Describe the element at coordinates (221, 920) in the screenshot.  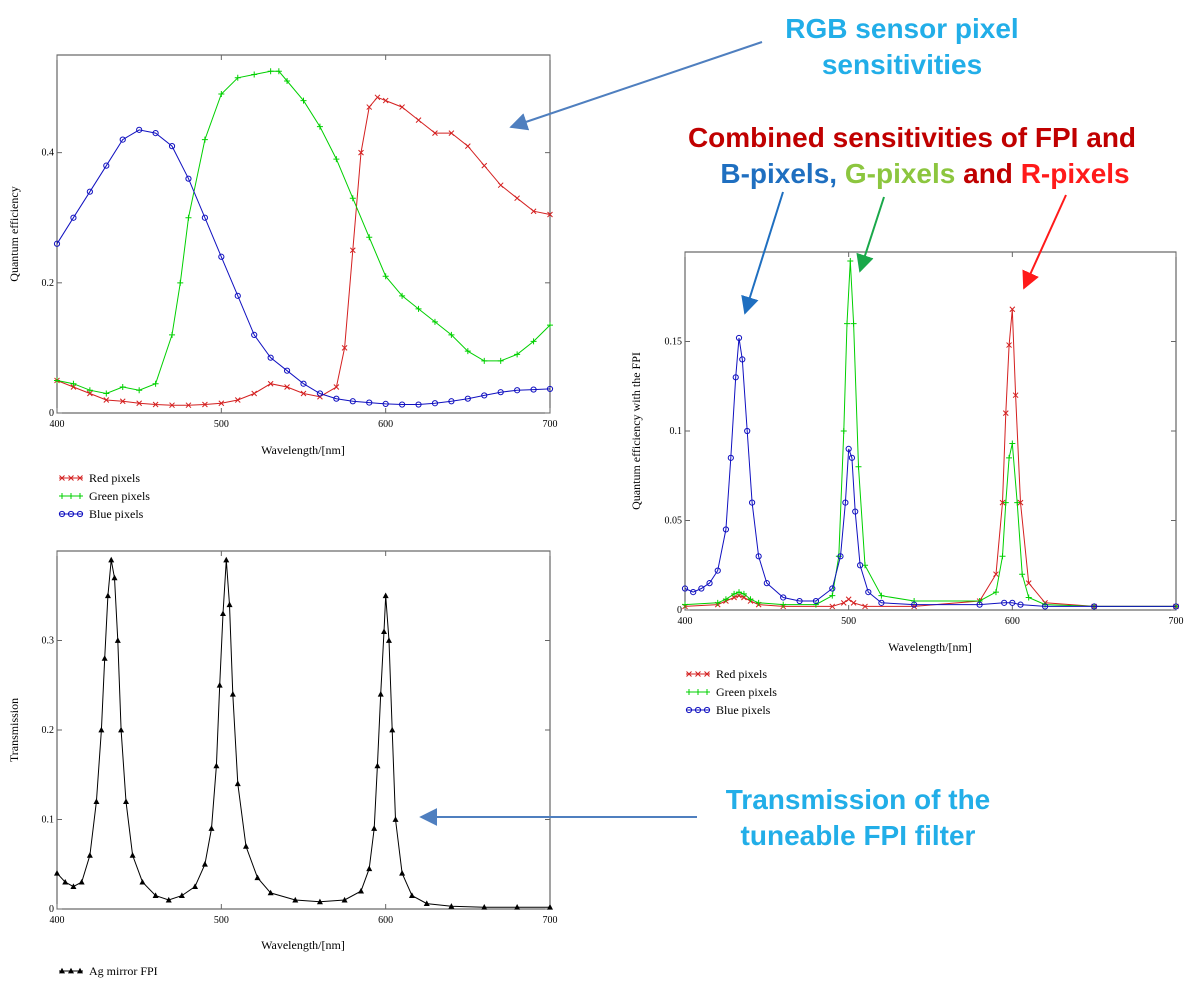
I see `x-tick-label: 500` at that location.